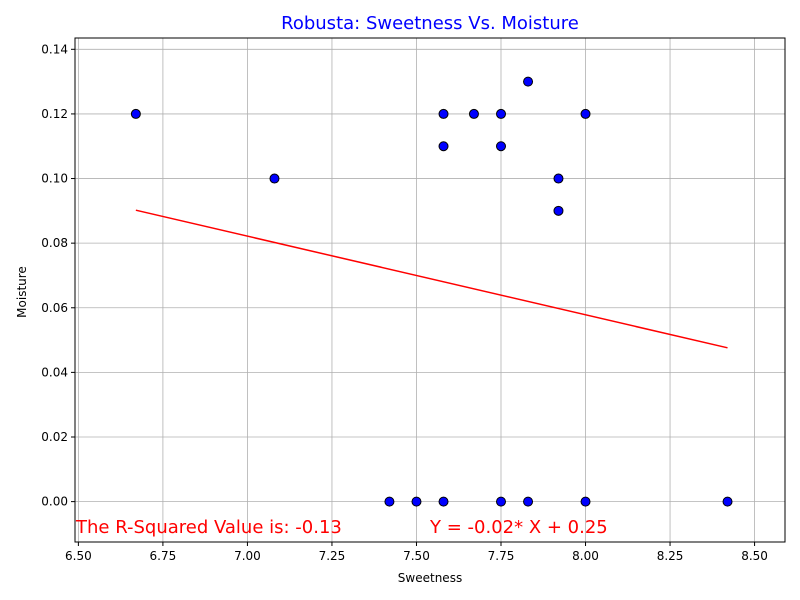  Describe the element at coordinates (247, 556) in the screenshot. I see `x-tick-label: 7.00` at that location.